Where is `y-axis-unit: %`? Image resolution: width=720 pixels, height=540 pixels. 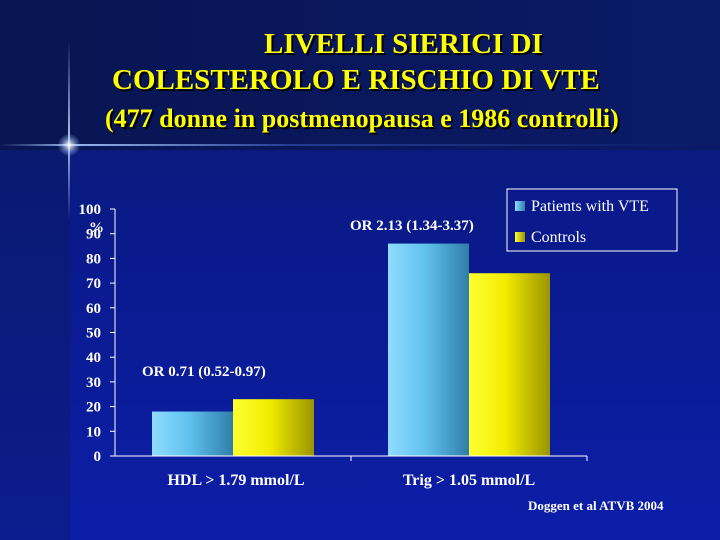
y-axis-unit: % is located at coordinates (96, 228).